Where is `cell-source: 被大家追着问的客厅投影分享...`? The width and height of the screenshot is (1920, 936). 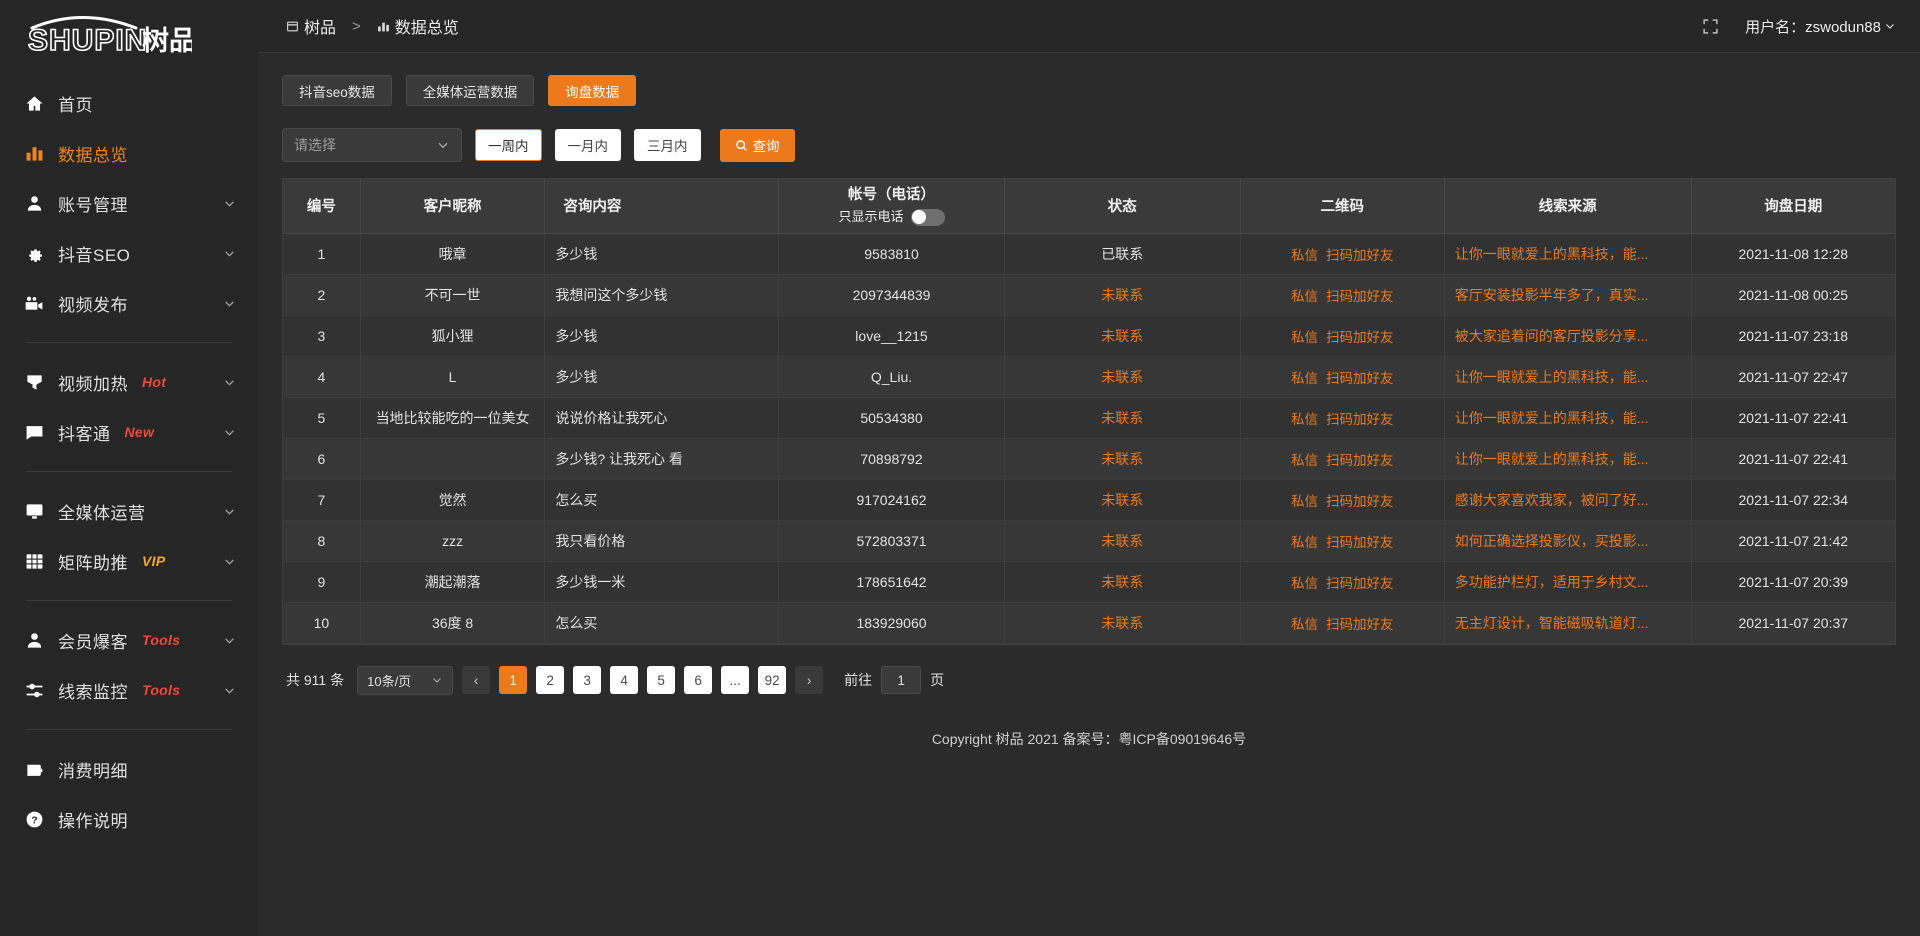
cell-source: 被大家追着问的客厅投影分享... is located at coordinates (1568, 336).